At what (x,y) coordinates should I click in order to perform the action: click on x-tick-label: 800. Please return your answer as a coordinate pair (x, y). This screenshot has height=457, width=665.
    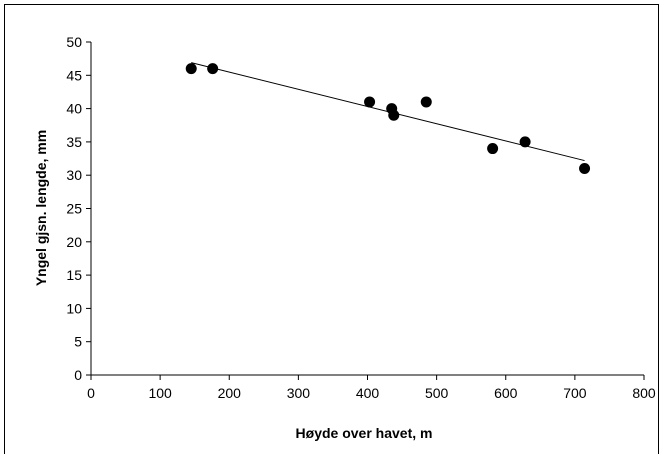
    Looking at the image, I should click on (644, 393).